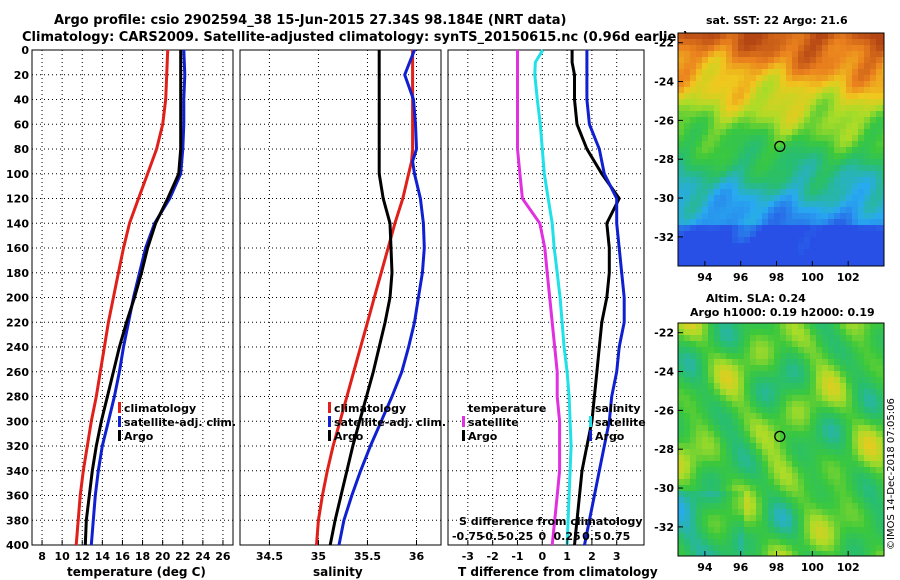 This screenshot has height=580, width=900. I want to click on temperature-legend-satellite: satellite-adj. clim., so click(180, 422).